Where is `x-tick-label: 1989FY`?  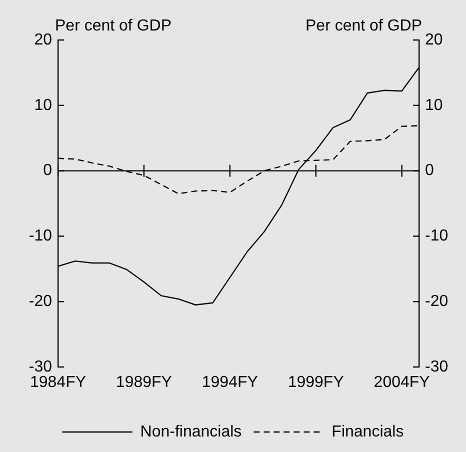
x-tick-label: 1989FY is located at coordinates (144, 383).